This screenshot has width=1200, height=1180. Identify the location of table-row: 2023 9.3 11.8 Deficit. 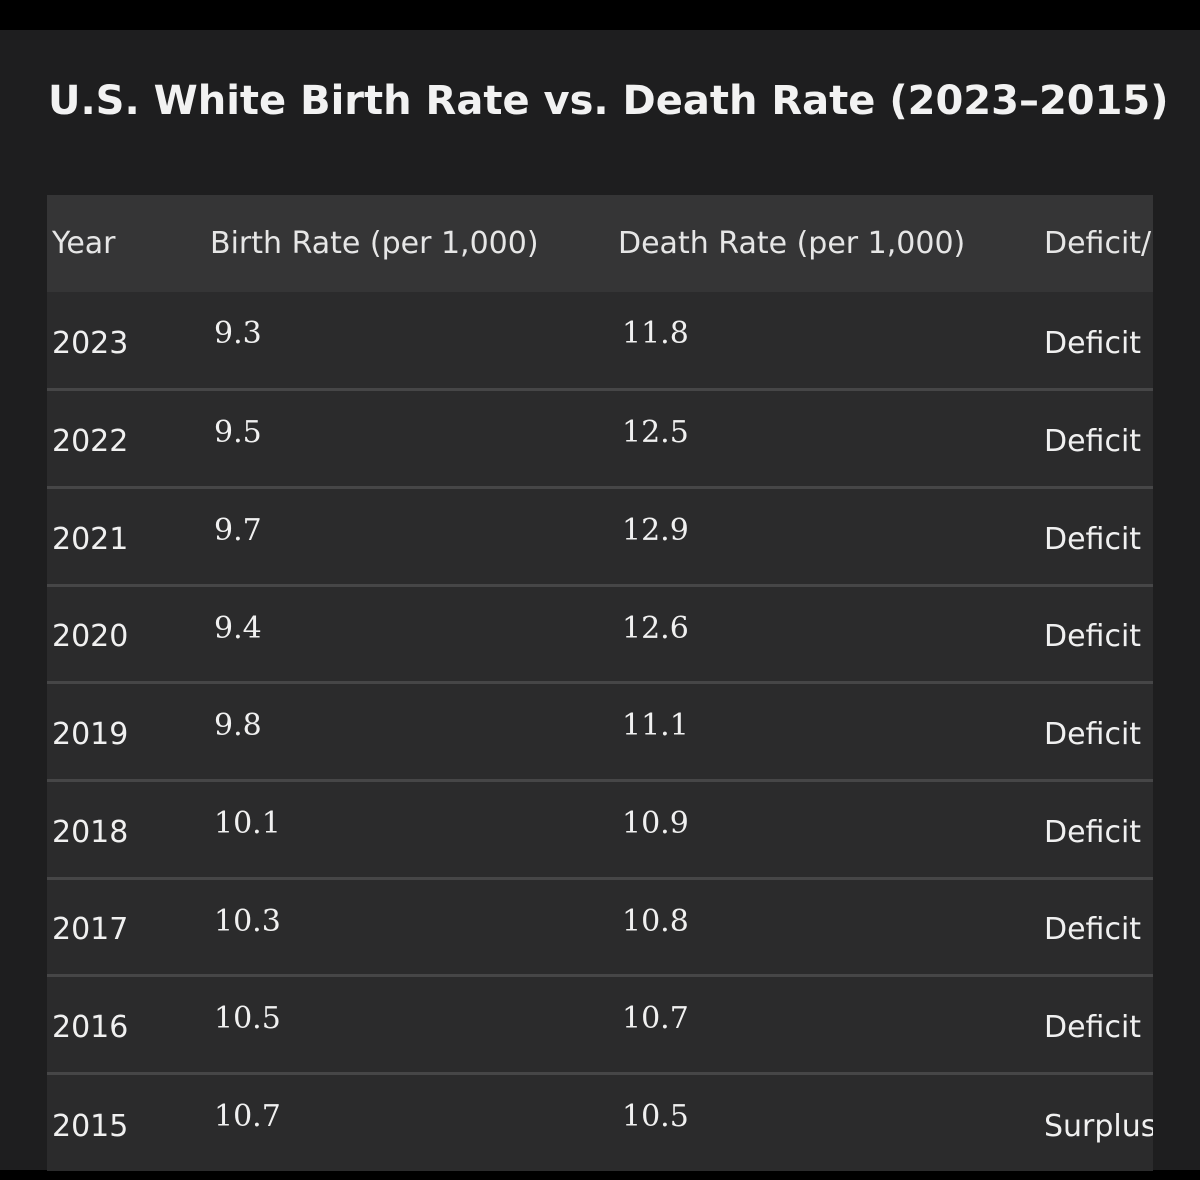
(600, 341).